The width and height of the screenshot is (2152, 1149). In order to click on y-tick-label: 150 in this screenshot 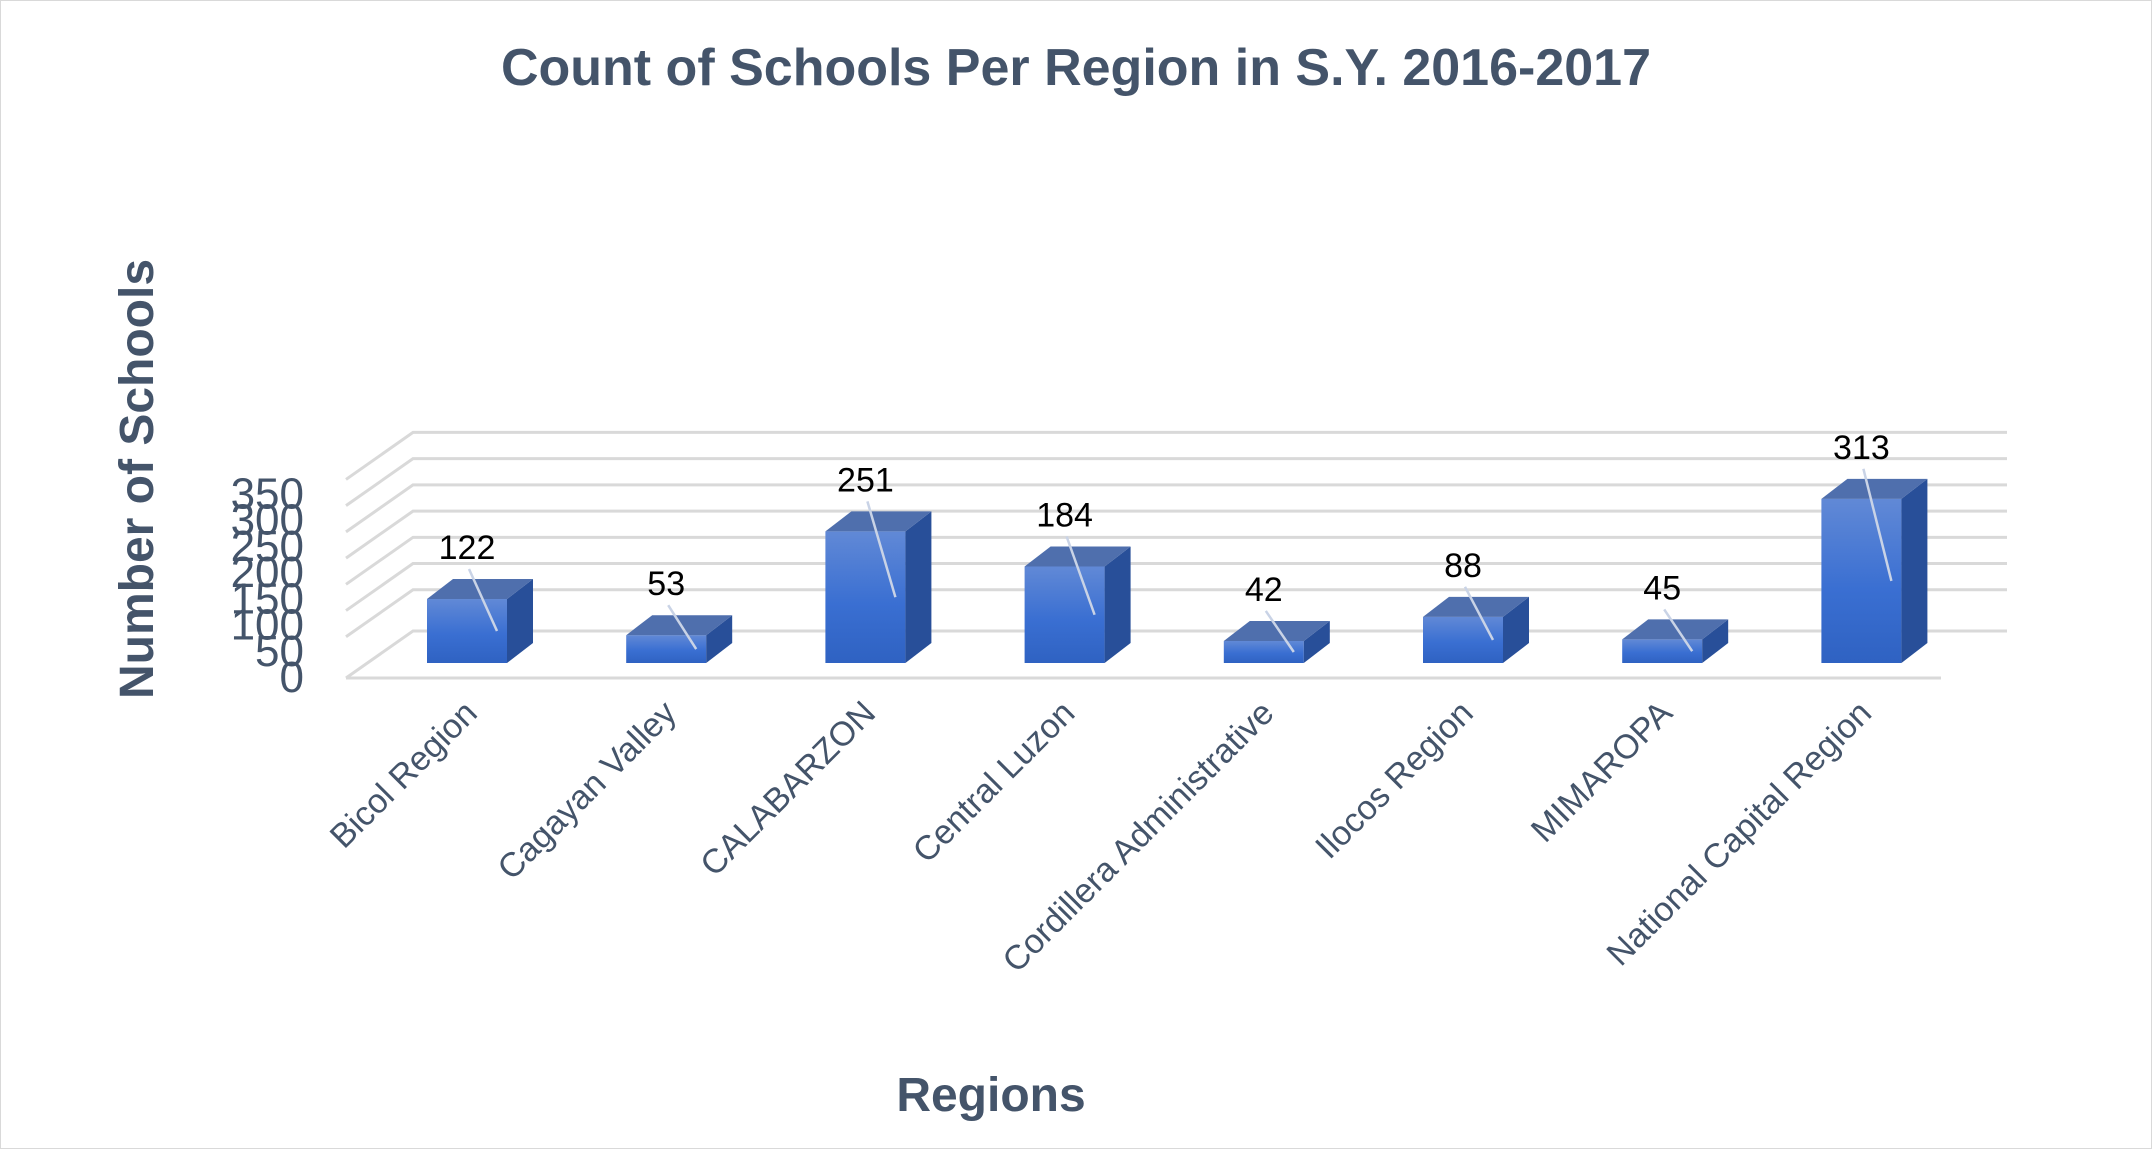, I will do `click(267, 598)`.